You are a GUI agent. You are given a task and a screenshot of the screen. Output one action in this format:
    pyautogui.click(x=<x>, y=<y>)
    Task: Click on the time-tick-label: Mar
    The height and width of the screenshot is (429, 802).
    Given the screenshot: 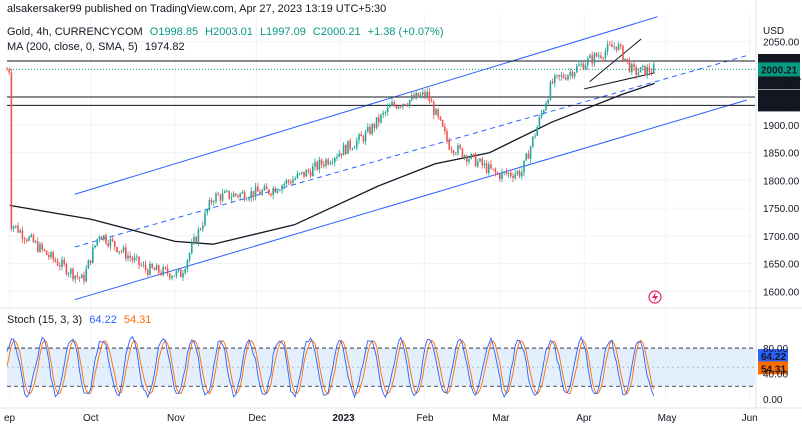 What is the action you would take?
    pyautogui.click(x=501, y=418)
    